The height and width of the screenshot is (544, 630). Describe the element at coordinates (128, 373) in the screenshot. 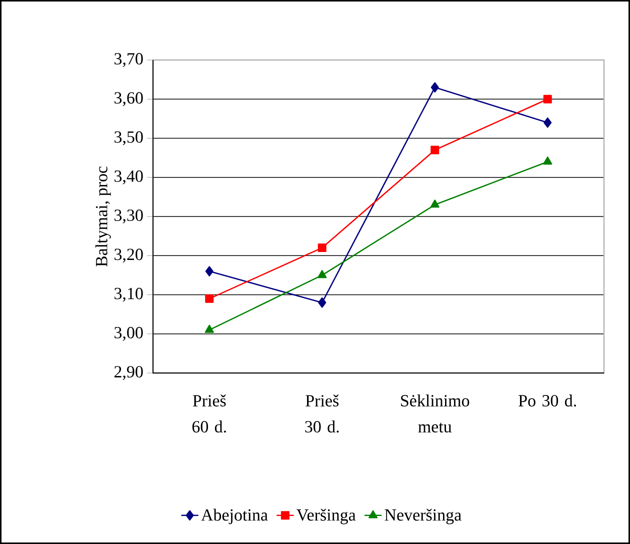

I see `y-tick-label: 2,90` at that location.